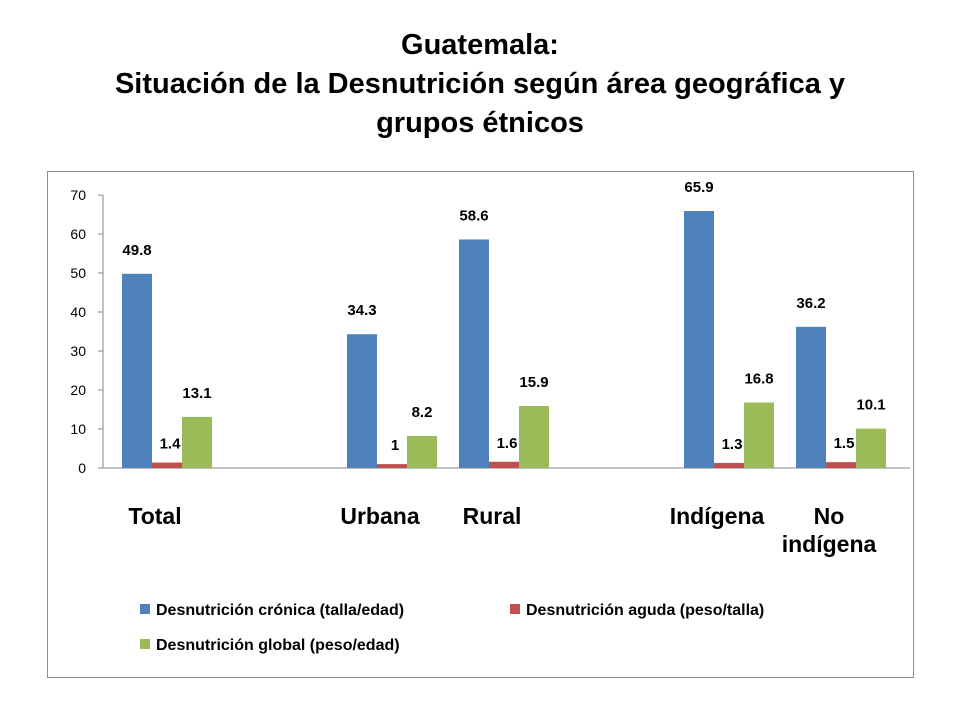  I want to click on data-label: 36.2, so click(810, 303).